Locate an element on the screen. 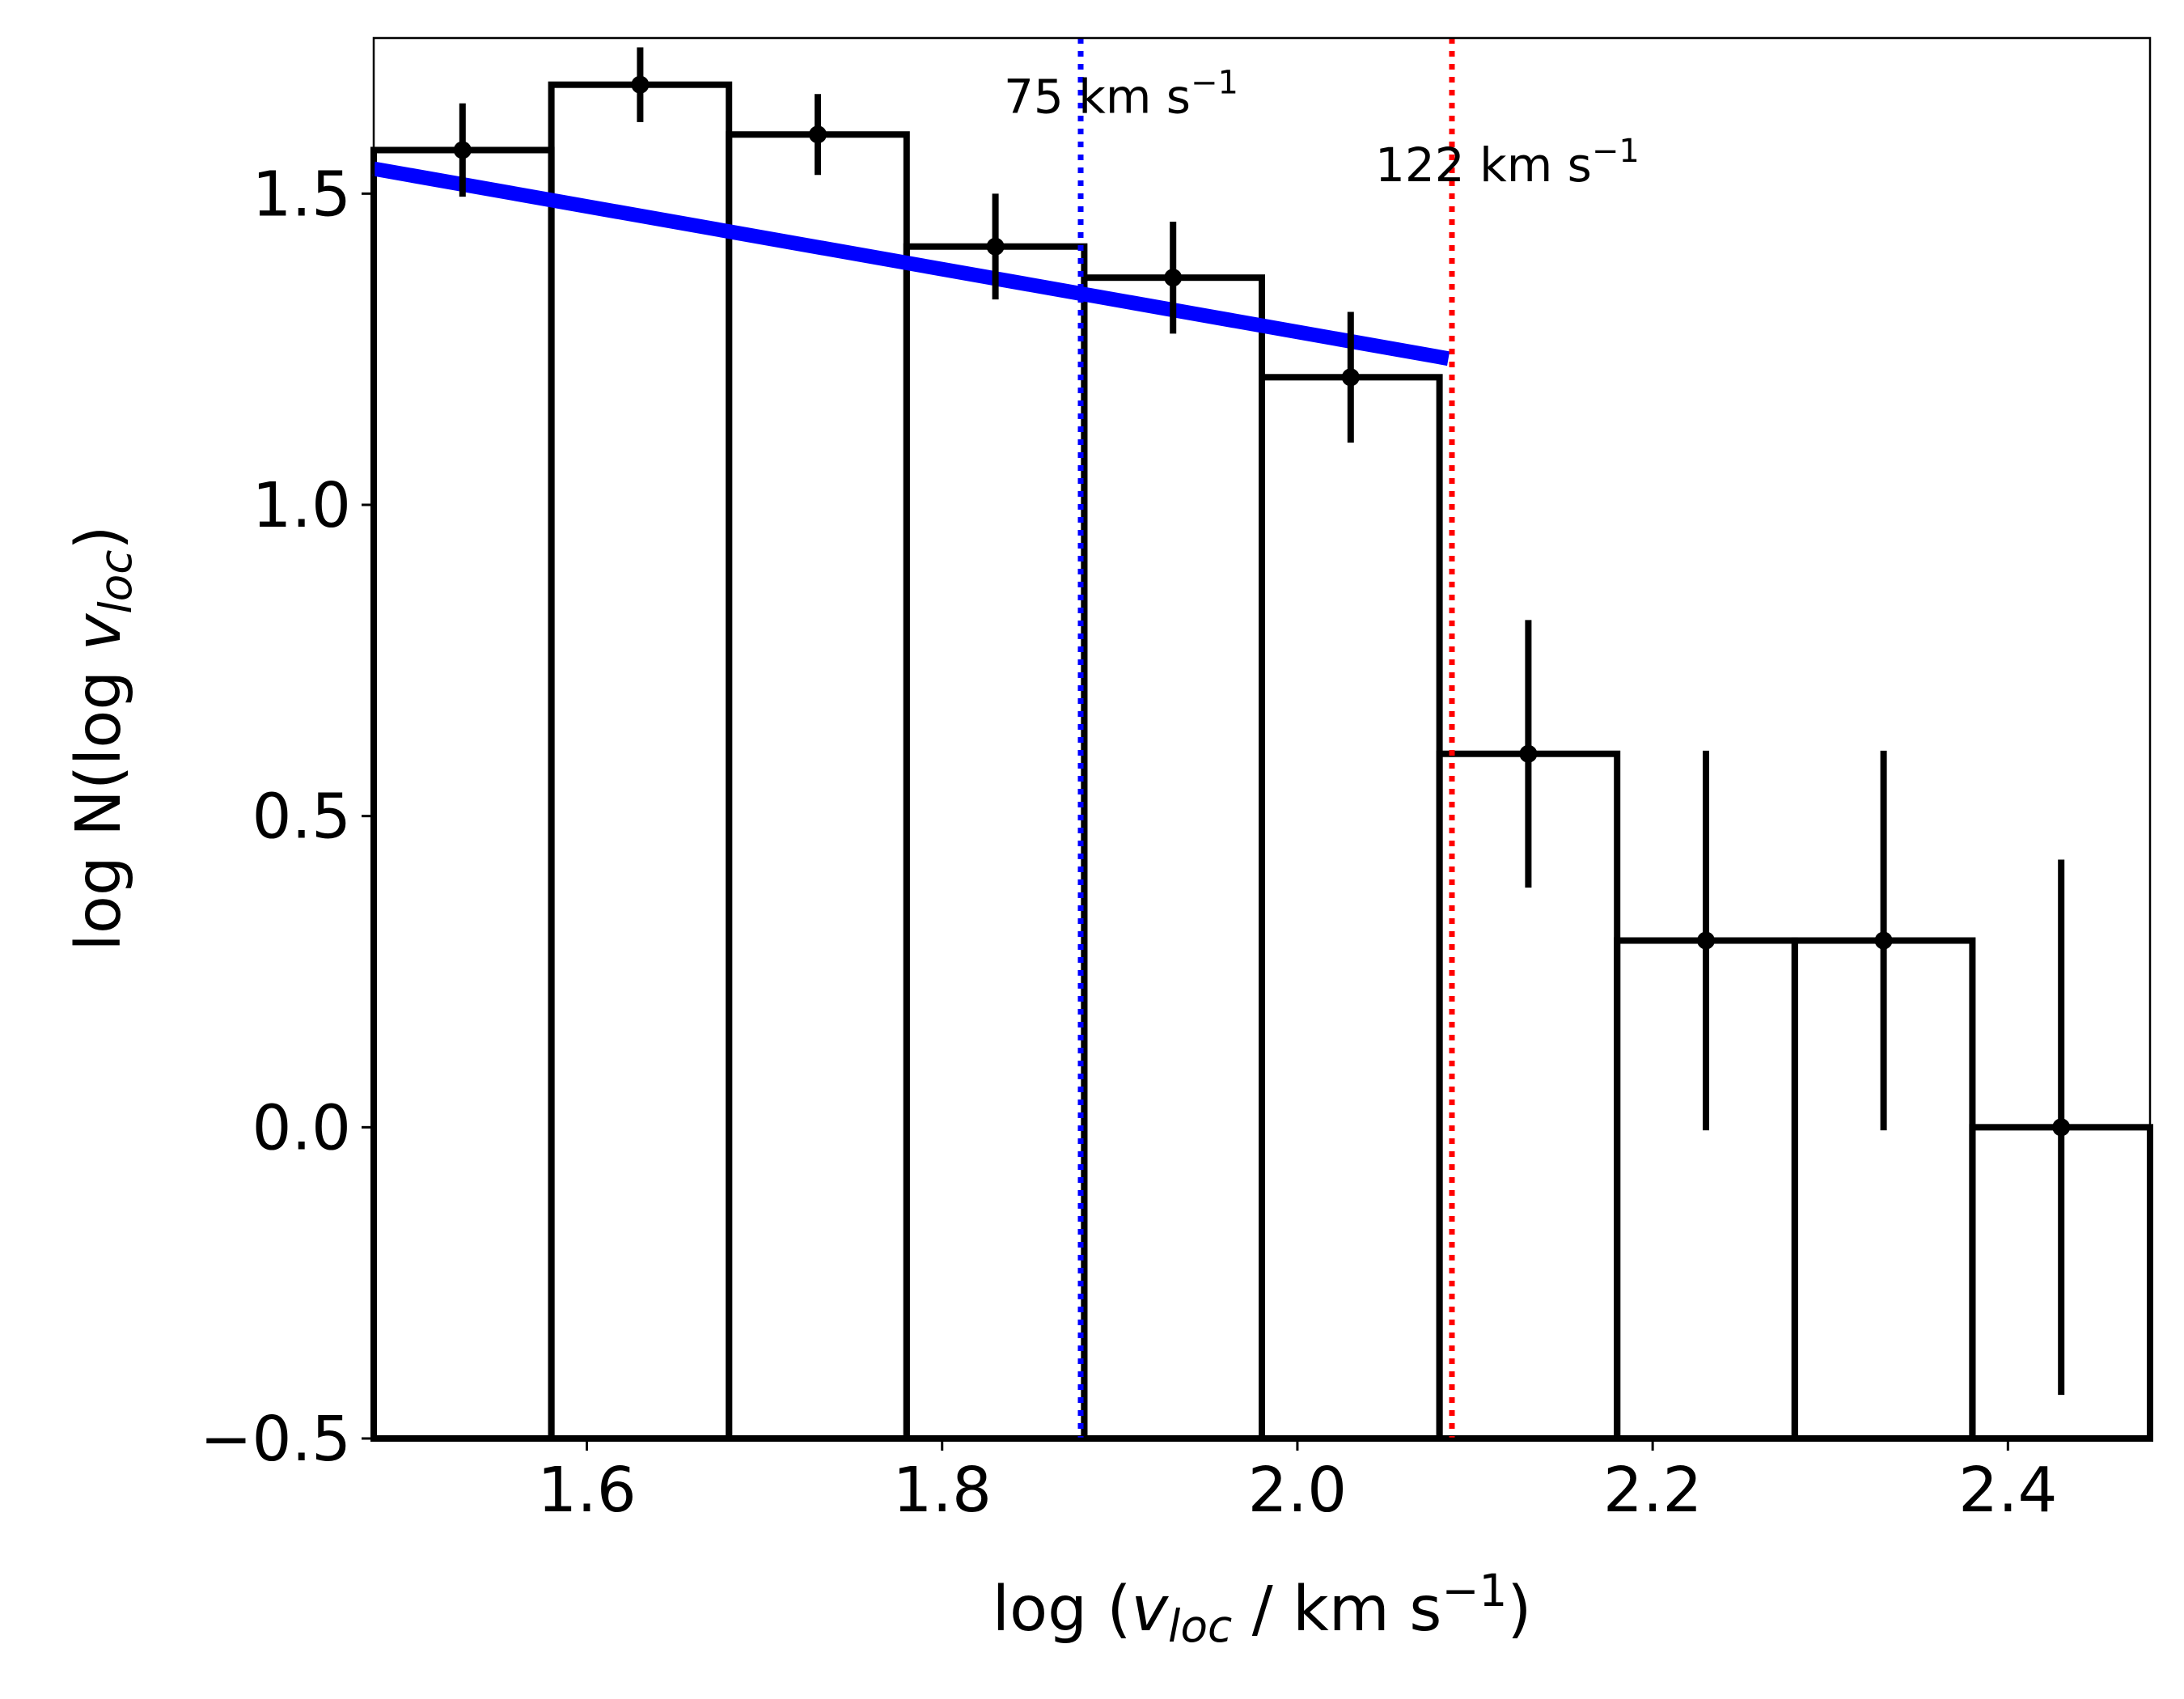 The image size is (2184, 1699). reference-line-label: 122 km s−1 is located at coordinates (1507, 163).